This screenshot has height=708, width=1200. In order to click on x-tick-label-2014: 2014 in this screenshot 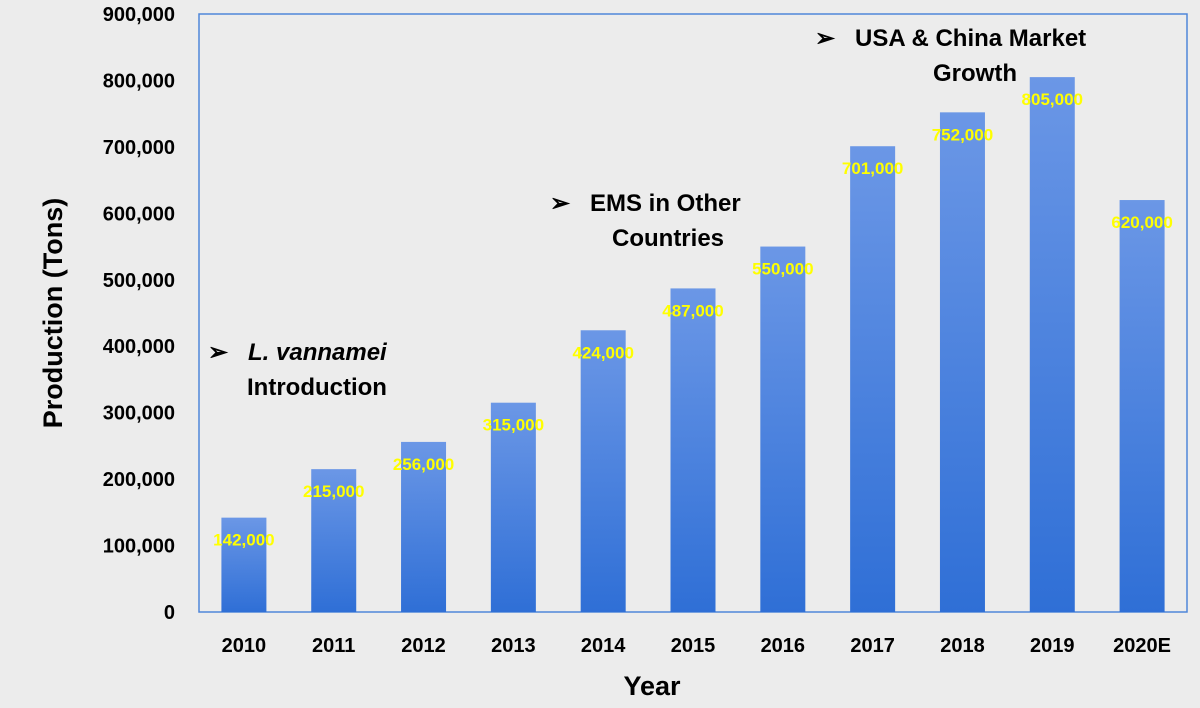, I will do `click(603, 646)`.